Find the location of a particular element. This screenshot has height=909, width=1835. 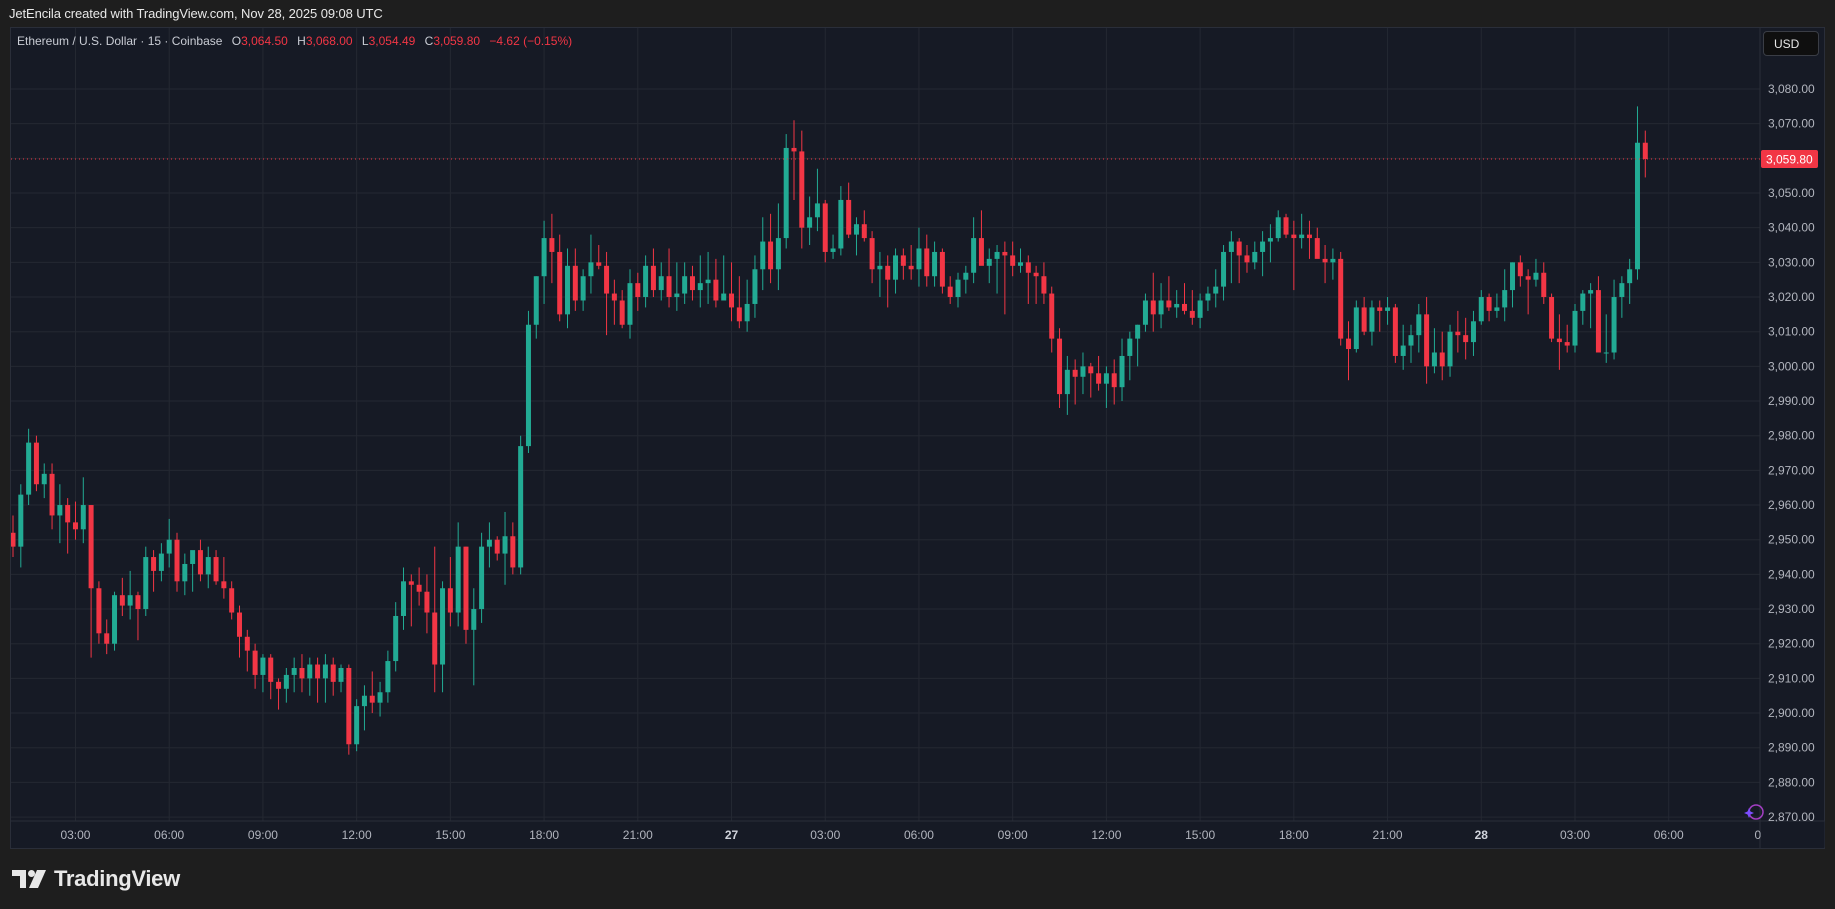

time-tick-label: 12:00 is located at coordinates (357, 835).